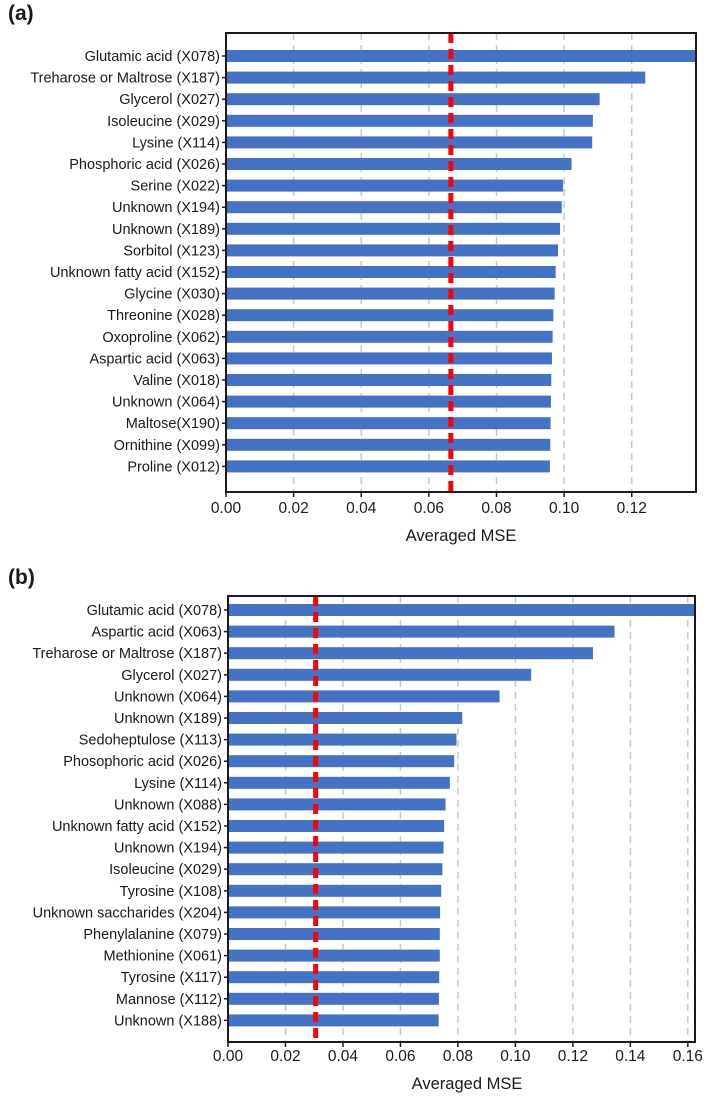 The image size is (709, 1097). I want to click on category-label-11: Glycine (X030), so click(172, 295).